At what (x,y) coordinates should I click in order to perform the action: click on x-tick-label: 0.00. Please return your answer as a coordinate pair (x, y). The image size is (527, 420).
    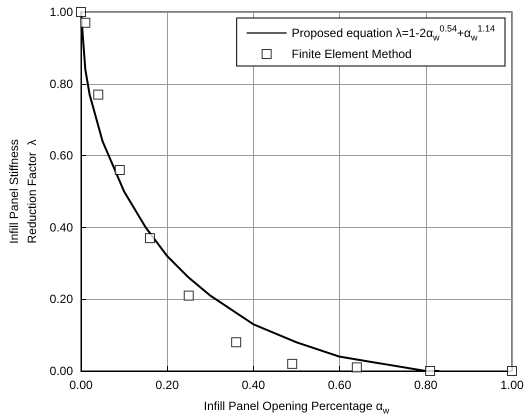
    Looking at the image, I should click on (81, 385).